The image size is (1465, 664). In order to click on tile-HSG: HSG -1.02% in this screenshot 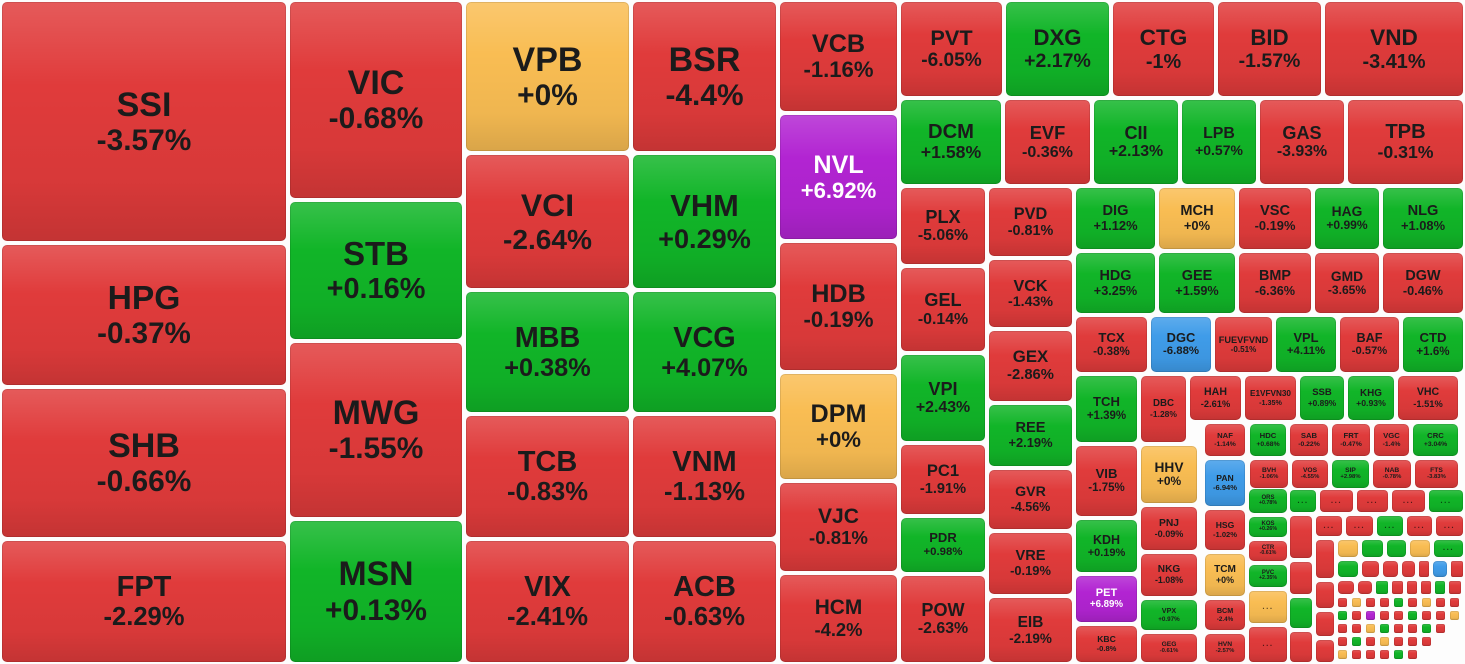, I will do `click(1225, 530)`.